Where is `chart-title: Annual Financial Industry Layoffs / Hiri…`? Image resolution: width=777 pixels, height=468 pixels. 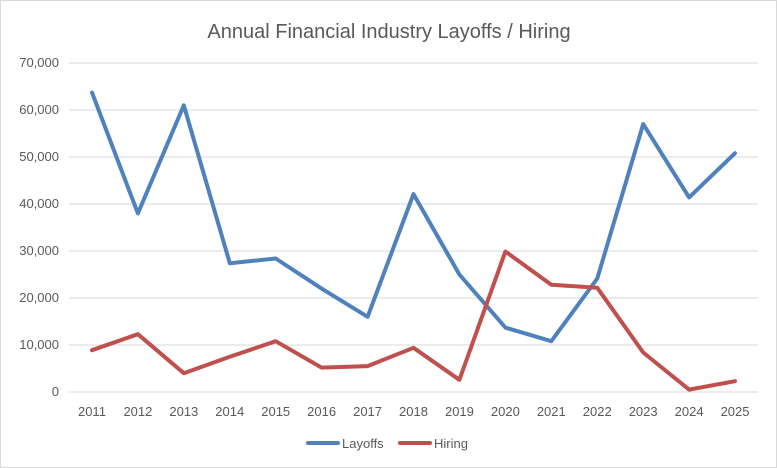
chart-title: Annual Financial Industry Layoffs / Hiri… is located at coordinates (388, 32).